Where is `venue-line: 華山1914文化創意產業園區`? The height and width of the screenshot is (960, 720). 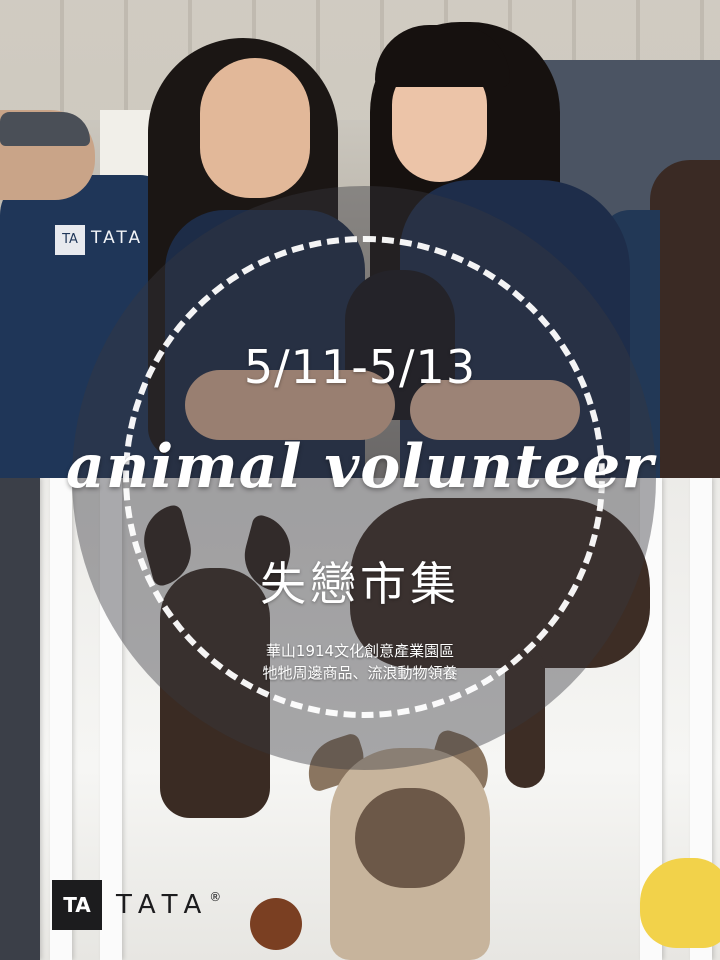 venue-line: 華山1914文化創意產業園區 is located at coordinates (360, 651).